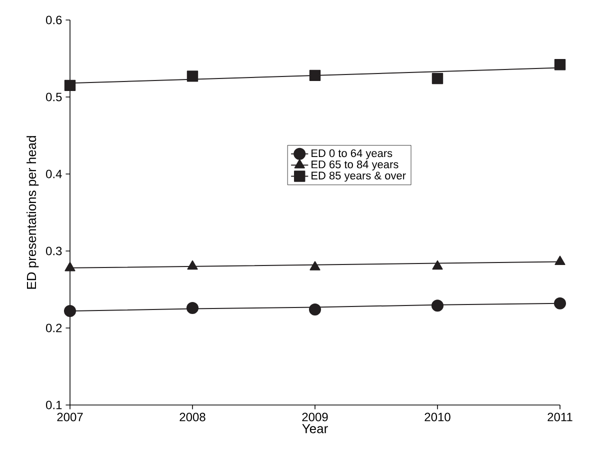  What do you see at coordinates (54, 328) in the screenshot?
I see `y-tick-label: 0.2` at bounding box center [54, 328].